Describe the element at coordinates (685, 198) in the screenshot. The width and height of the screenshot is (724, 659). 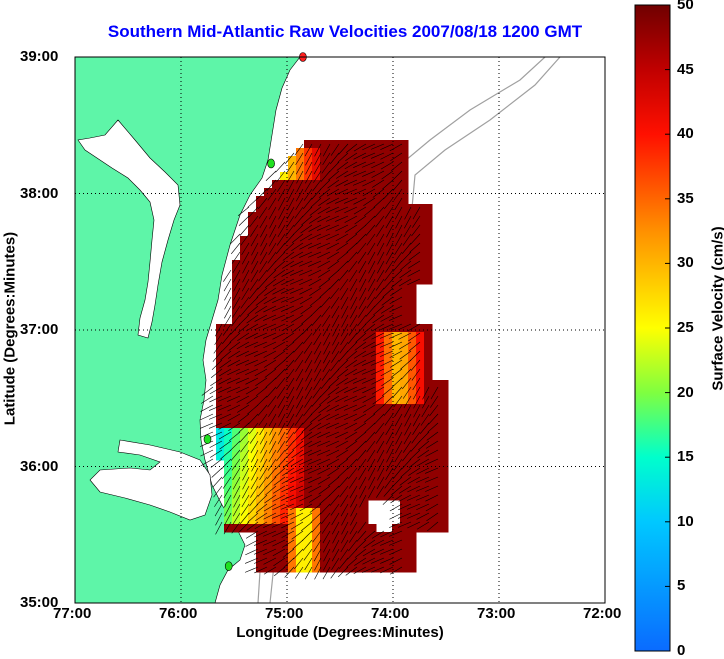
I see `colorbar-tick-label: 35` at that location.